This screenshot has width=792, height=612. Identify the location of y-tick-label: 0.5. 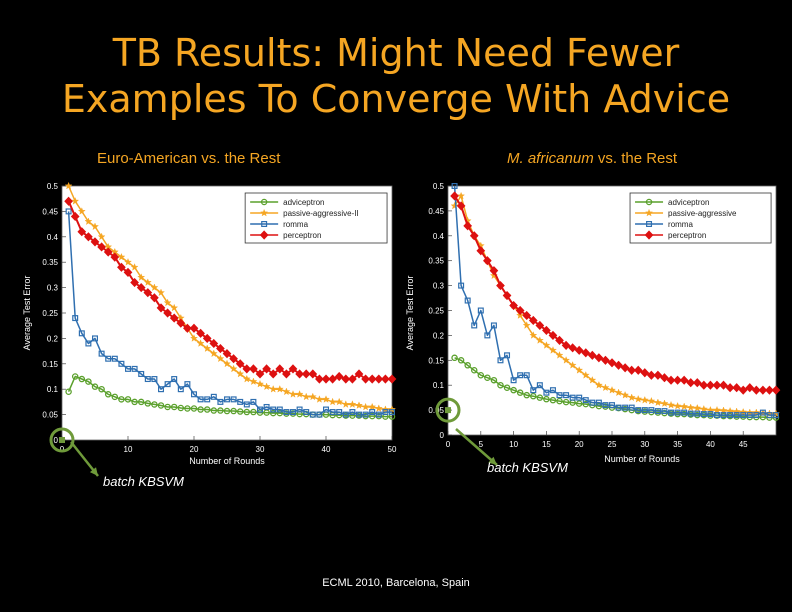
(53, 186).